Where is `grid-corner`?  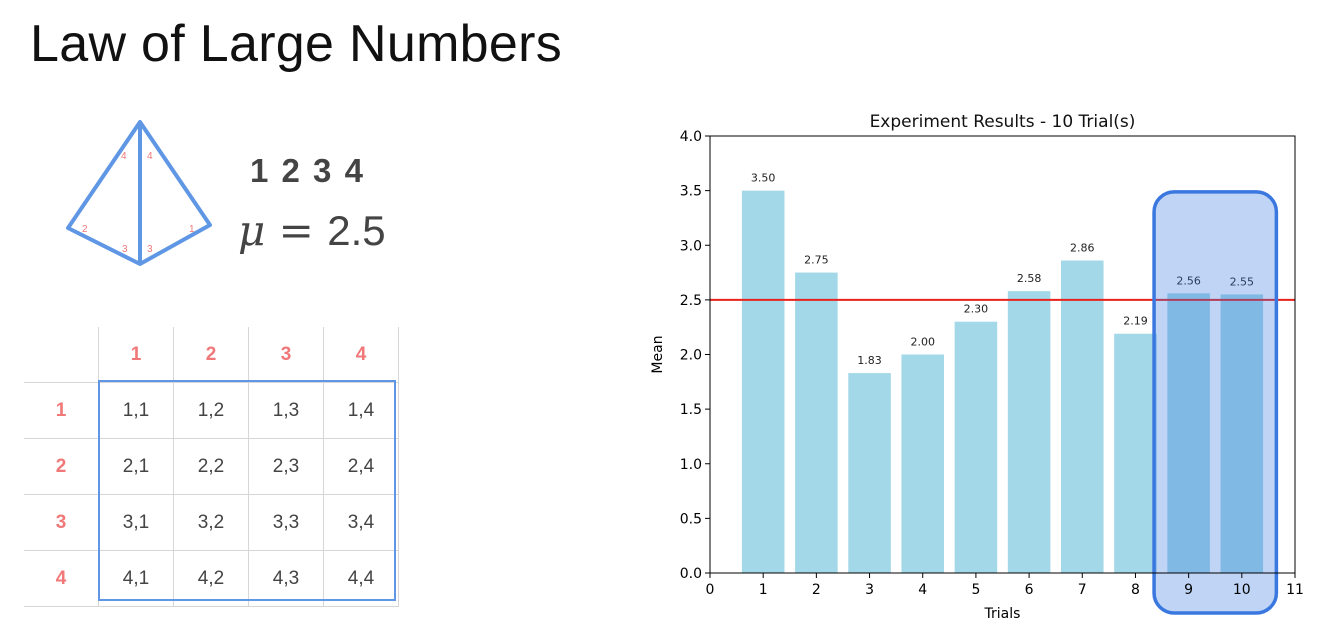
grid-corner is located at coordinates (61, 355).